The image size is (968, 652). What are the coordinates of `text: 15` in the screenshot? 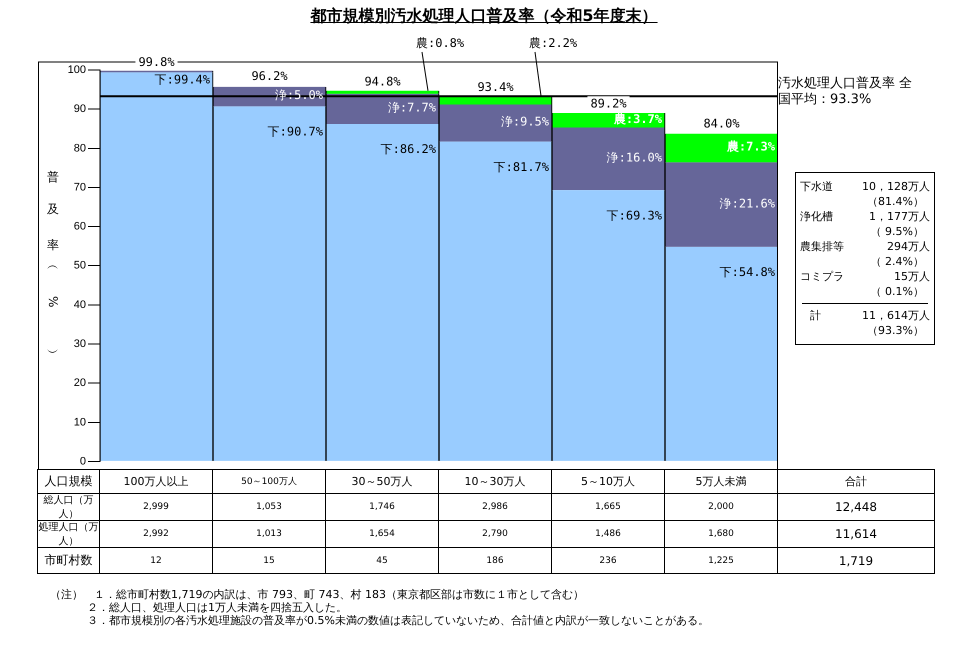 It's located at (269, 560).